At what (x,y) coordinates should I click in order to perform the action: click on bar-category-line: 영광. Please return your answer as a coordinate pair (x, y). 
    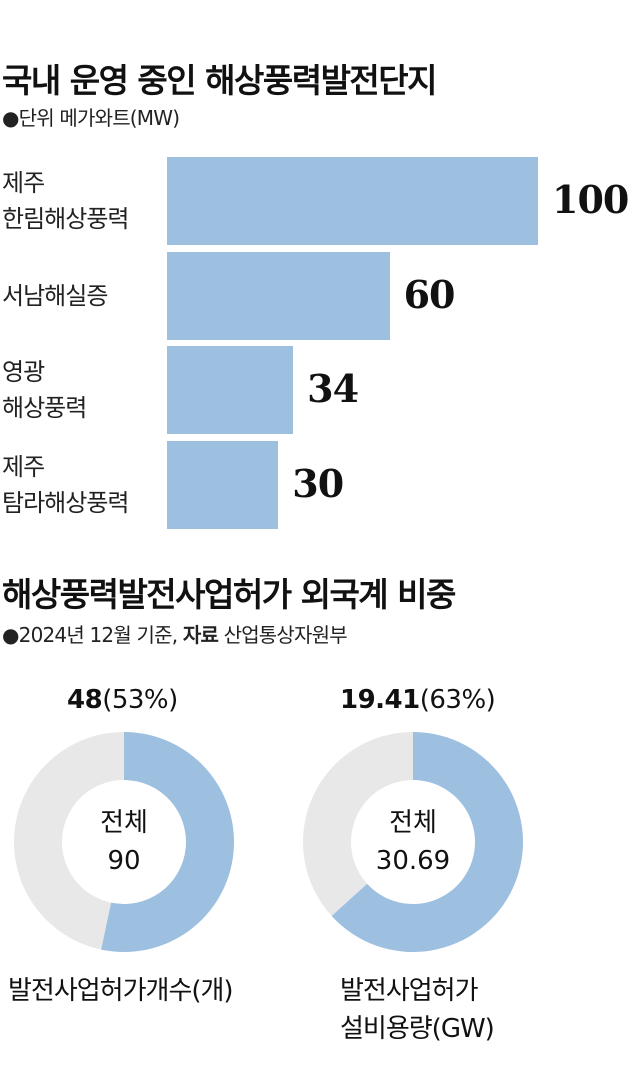
    Looking at the image, I should click on (23, 372).